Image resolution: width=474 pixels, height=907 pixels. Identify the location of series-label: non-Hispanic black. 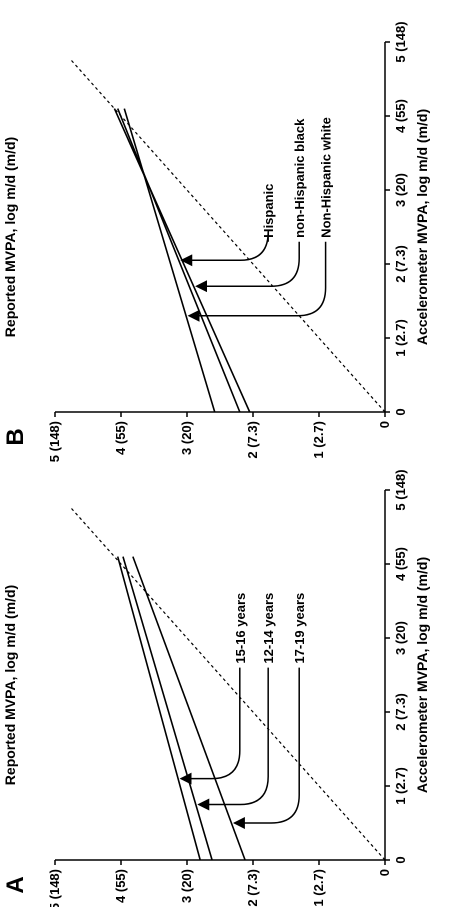
(299, 178).